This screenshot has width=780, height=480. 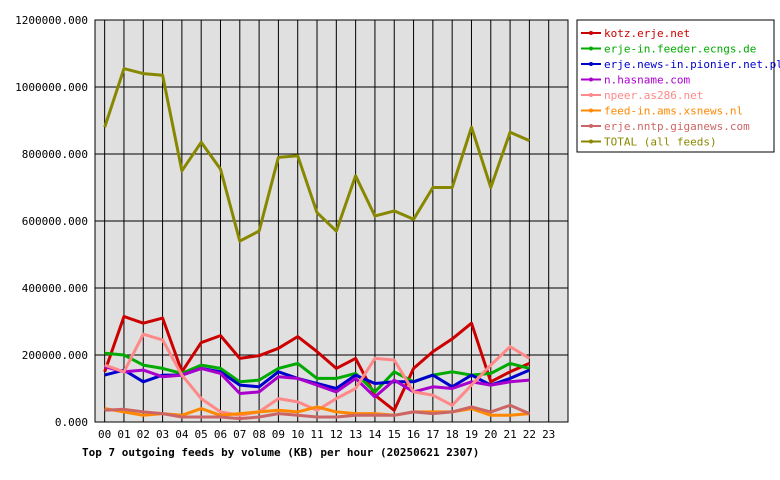 I want to click on x-tick-label: 01, so click(x=123, y=434).